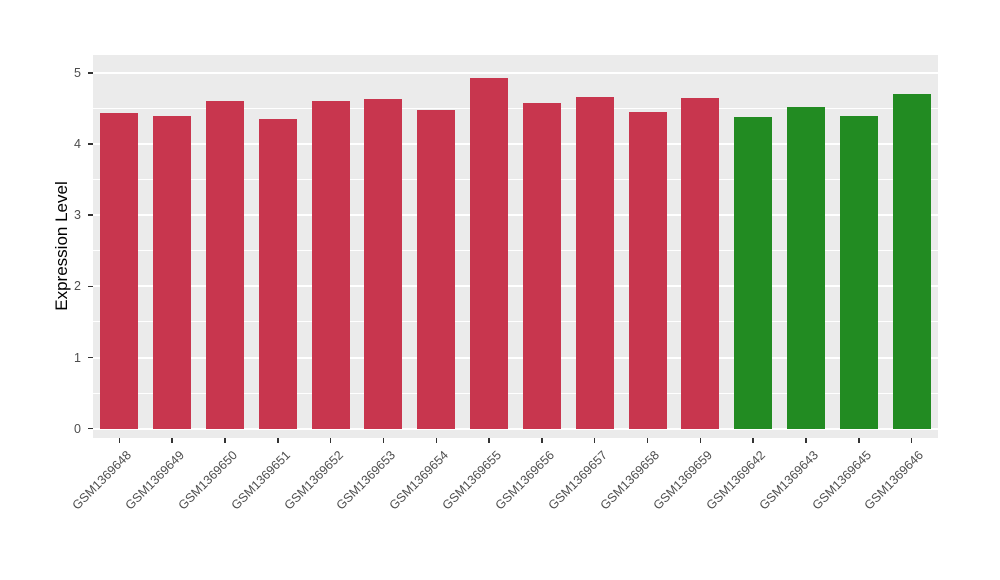  Describe the element at coordinates (77, 215) in the screenshot. I see `y-tick-label: 3` at that location.